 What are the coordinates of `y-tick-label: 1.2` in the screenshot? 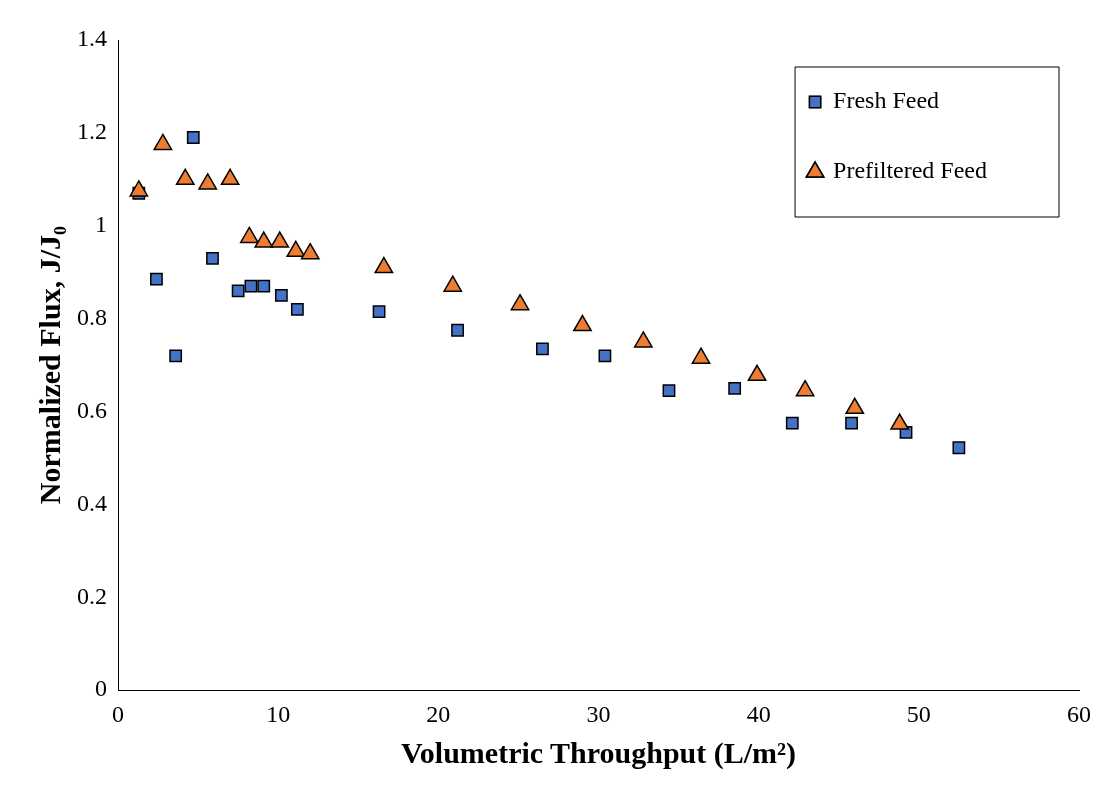 It's located at (92, 131).